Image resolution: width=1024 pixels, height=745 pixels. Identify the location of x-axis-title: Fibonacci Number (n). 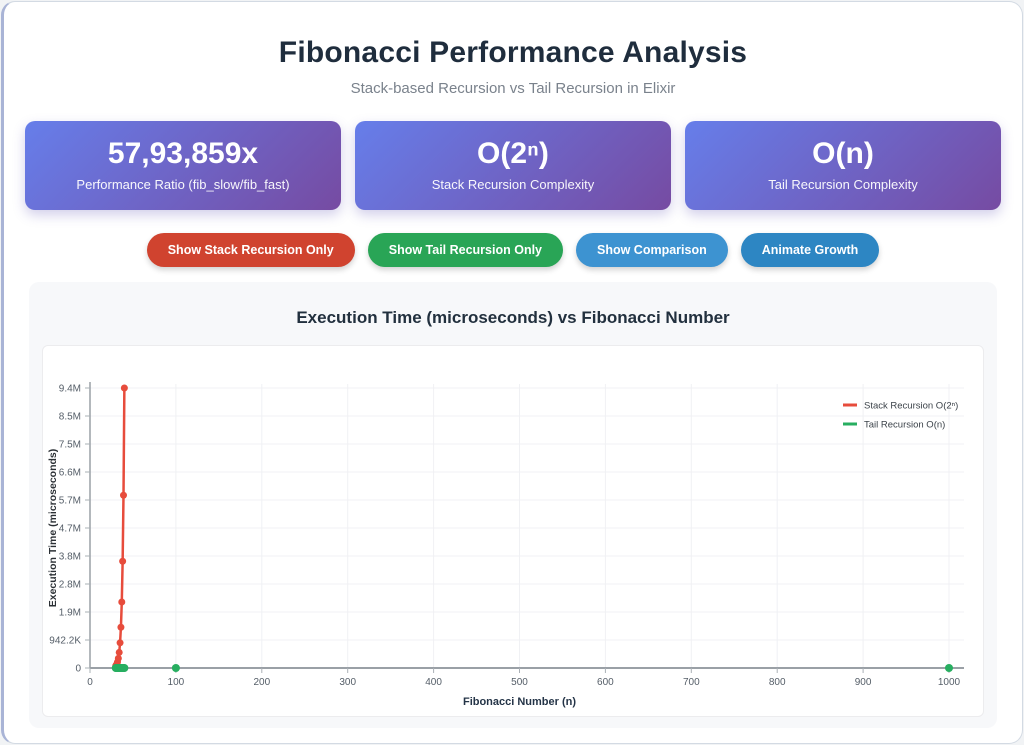
(519, 702).